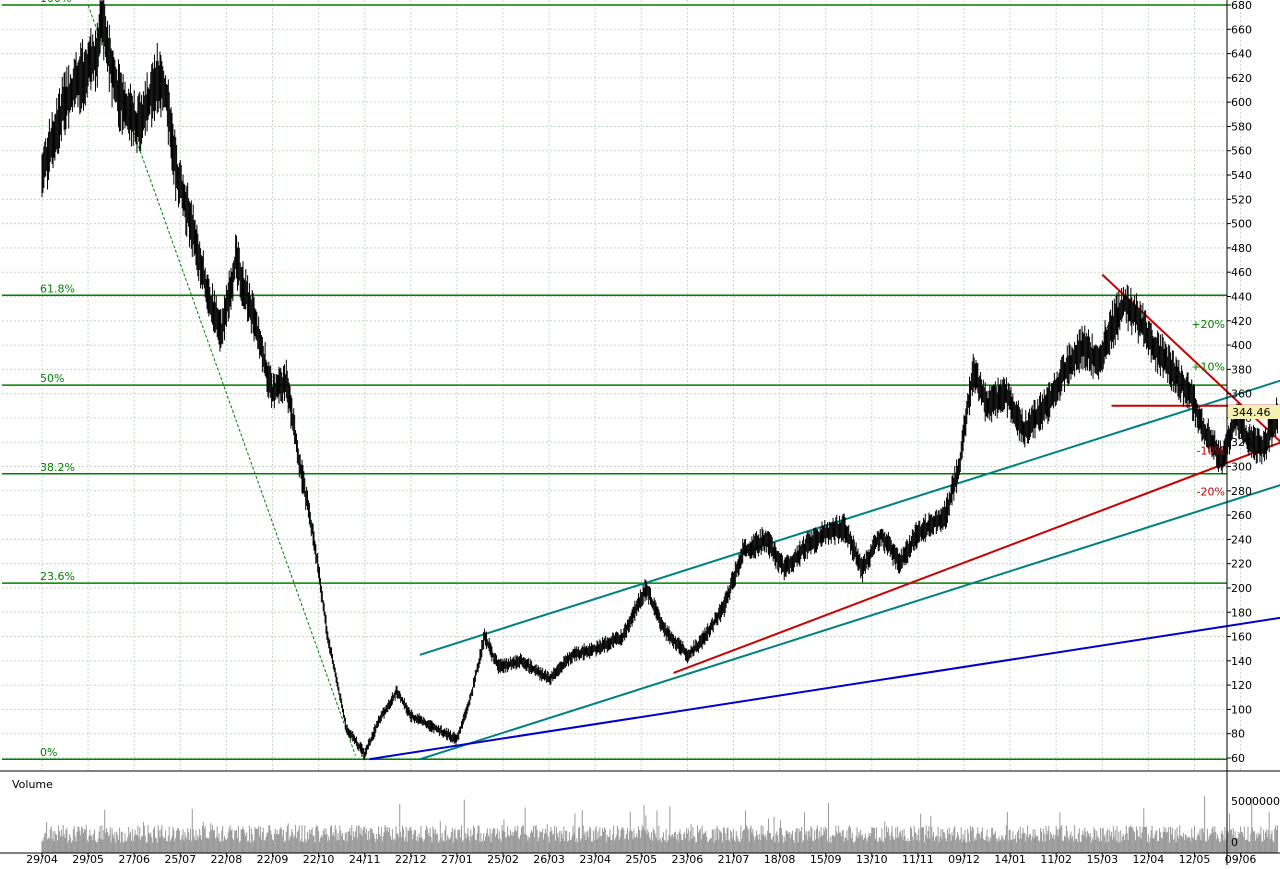 The height and width of the screenshot is (869, 1280). I want to click on fibonacci-label: 38.2%, so click(57, 467).